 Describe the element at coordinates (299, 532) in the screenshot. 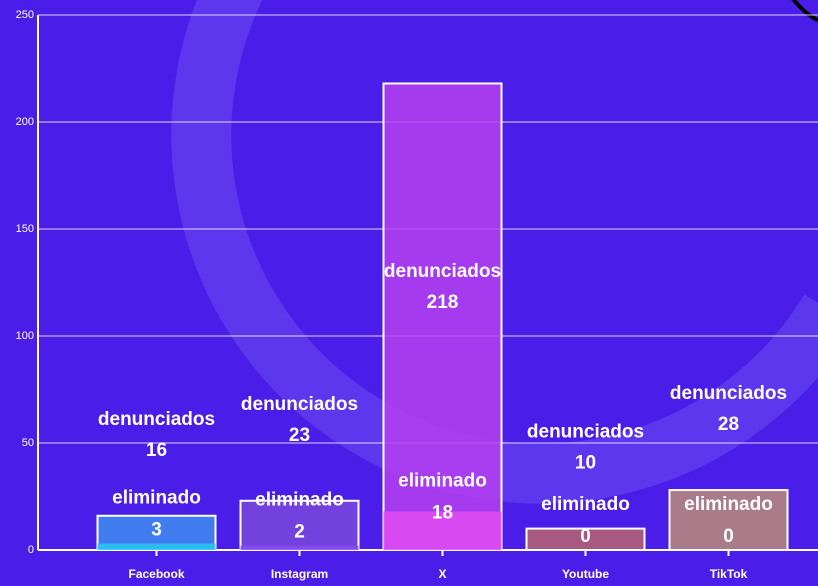

I see `label-value: 2` at that location.